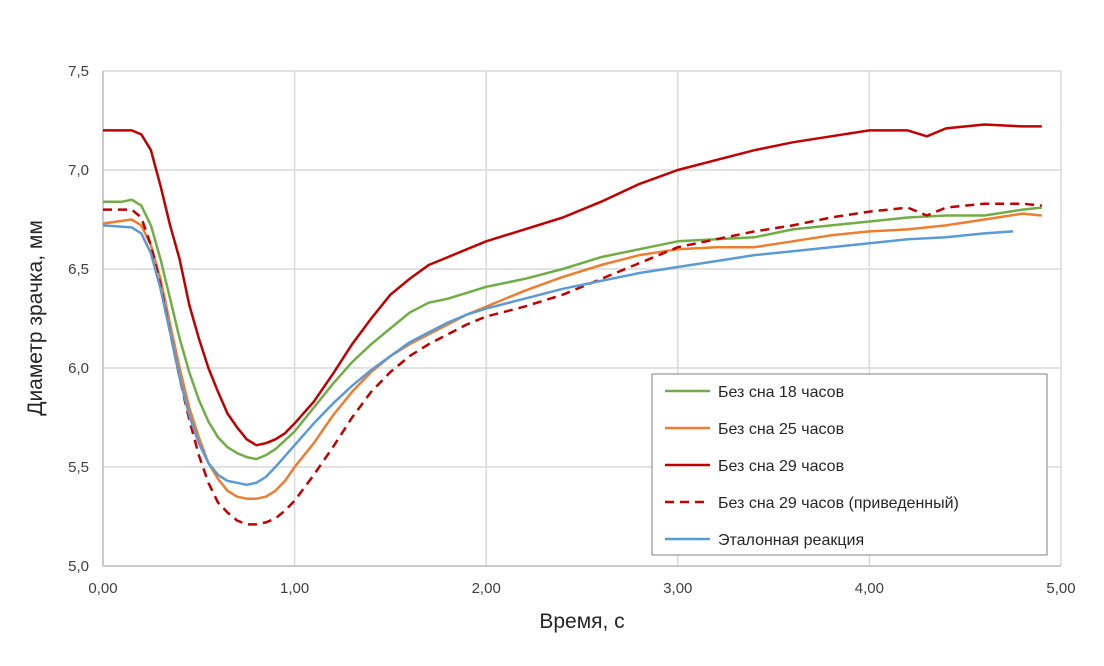 The height and width of the screenshot is (666, 1104). Describe the element at coordinates (294, 588) in the screenshot. I see `x-tick-label: 1,00` at that location.